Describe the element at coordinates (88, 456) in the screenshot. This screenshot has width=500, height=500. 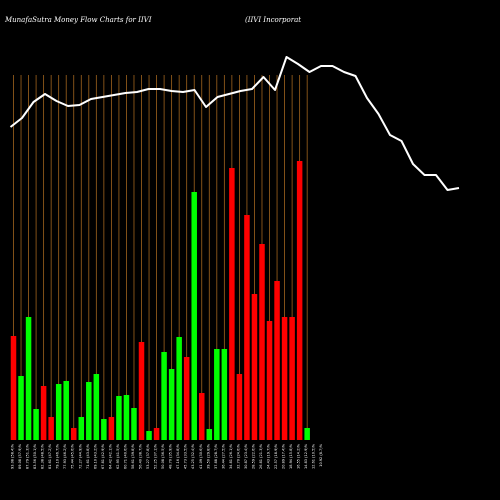
I see `x-tick-label: 71.61 (43.8)%` at that location.